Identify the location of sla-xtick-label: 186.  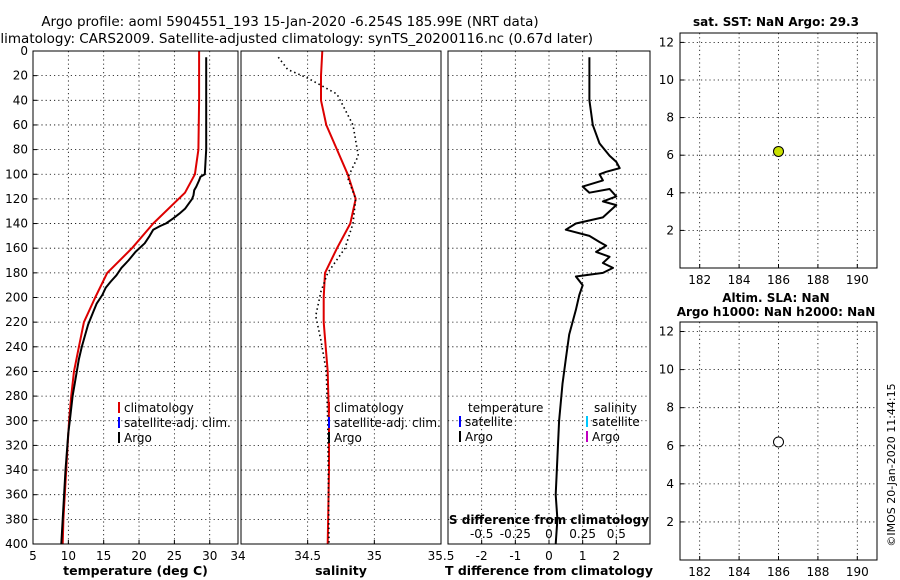
(778, 572).